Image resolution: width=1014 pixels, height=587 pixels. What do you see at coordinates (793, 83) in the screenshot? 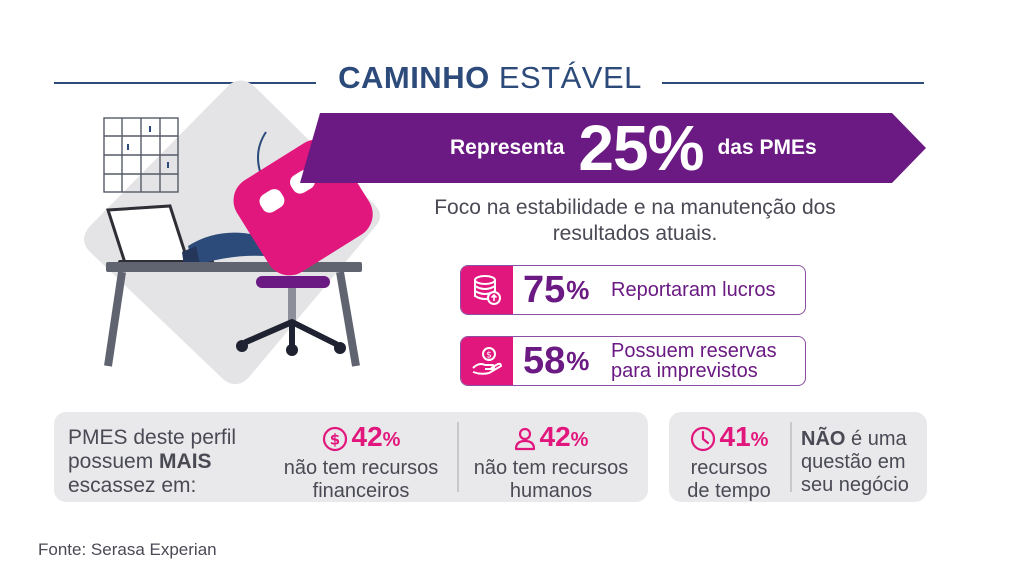
I see `title-rule-right` at bounding box center [793, 83].